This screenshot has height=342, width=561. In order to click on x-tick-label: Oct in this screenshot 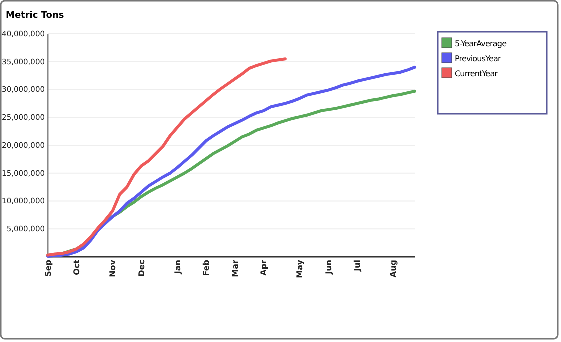, I will do `click(77, 268)`.